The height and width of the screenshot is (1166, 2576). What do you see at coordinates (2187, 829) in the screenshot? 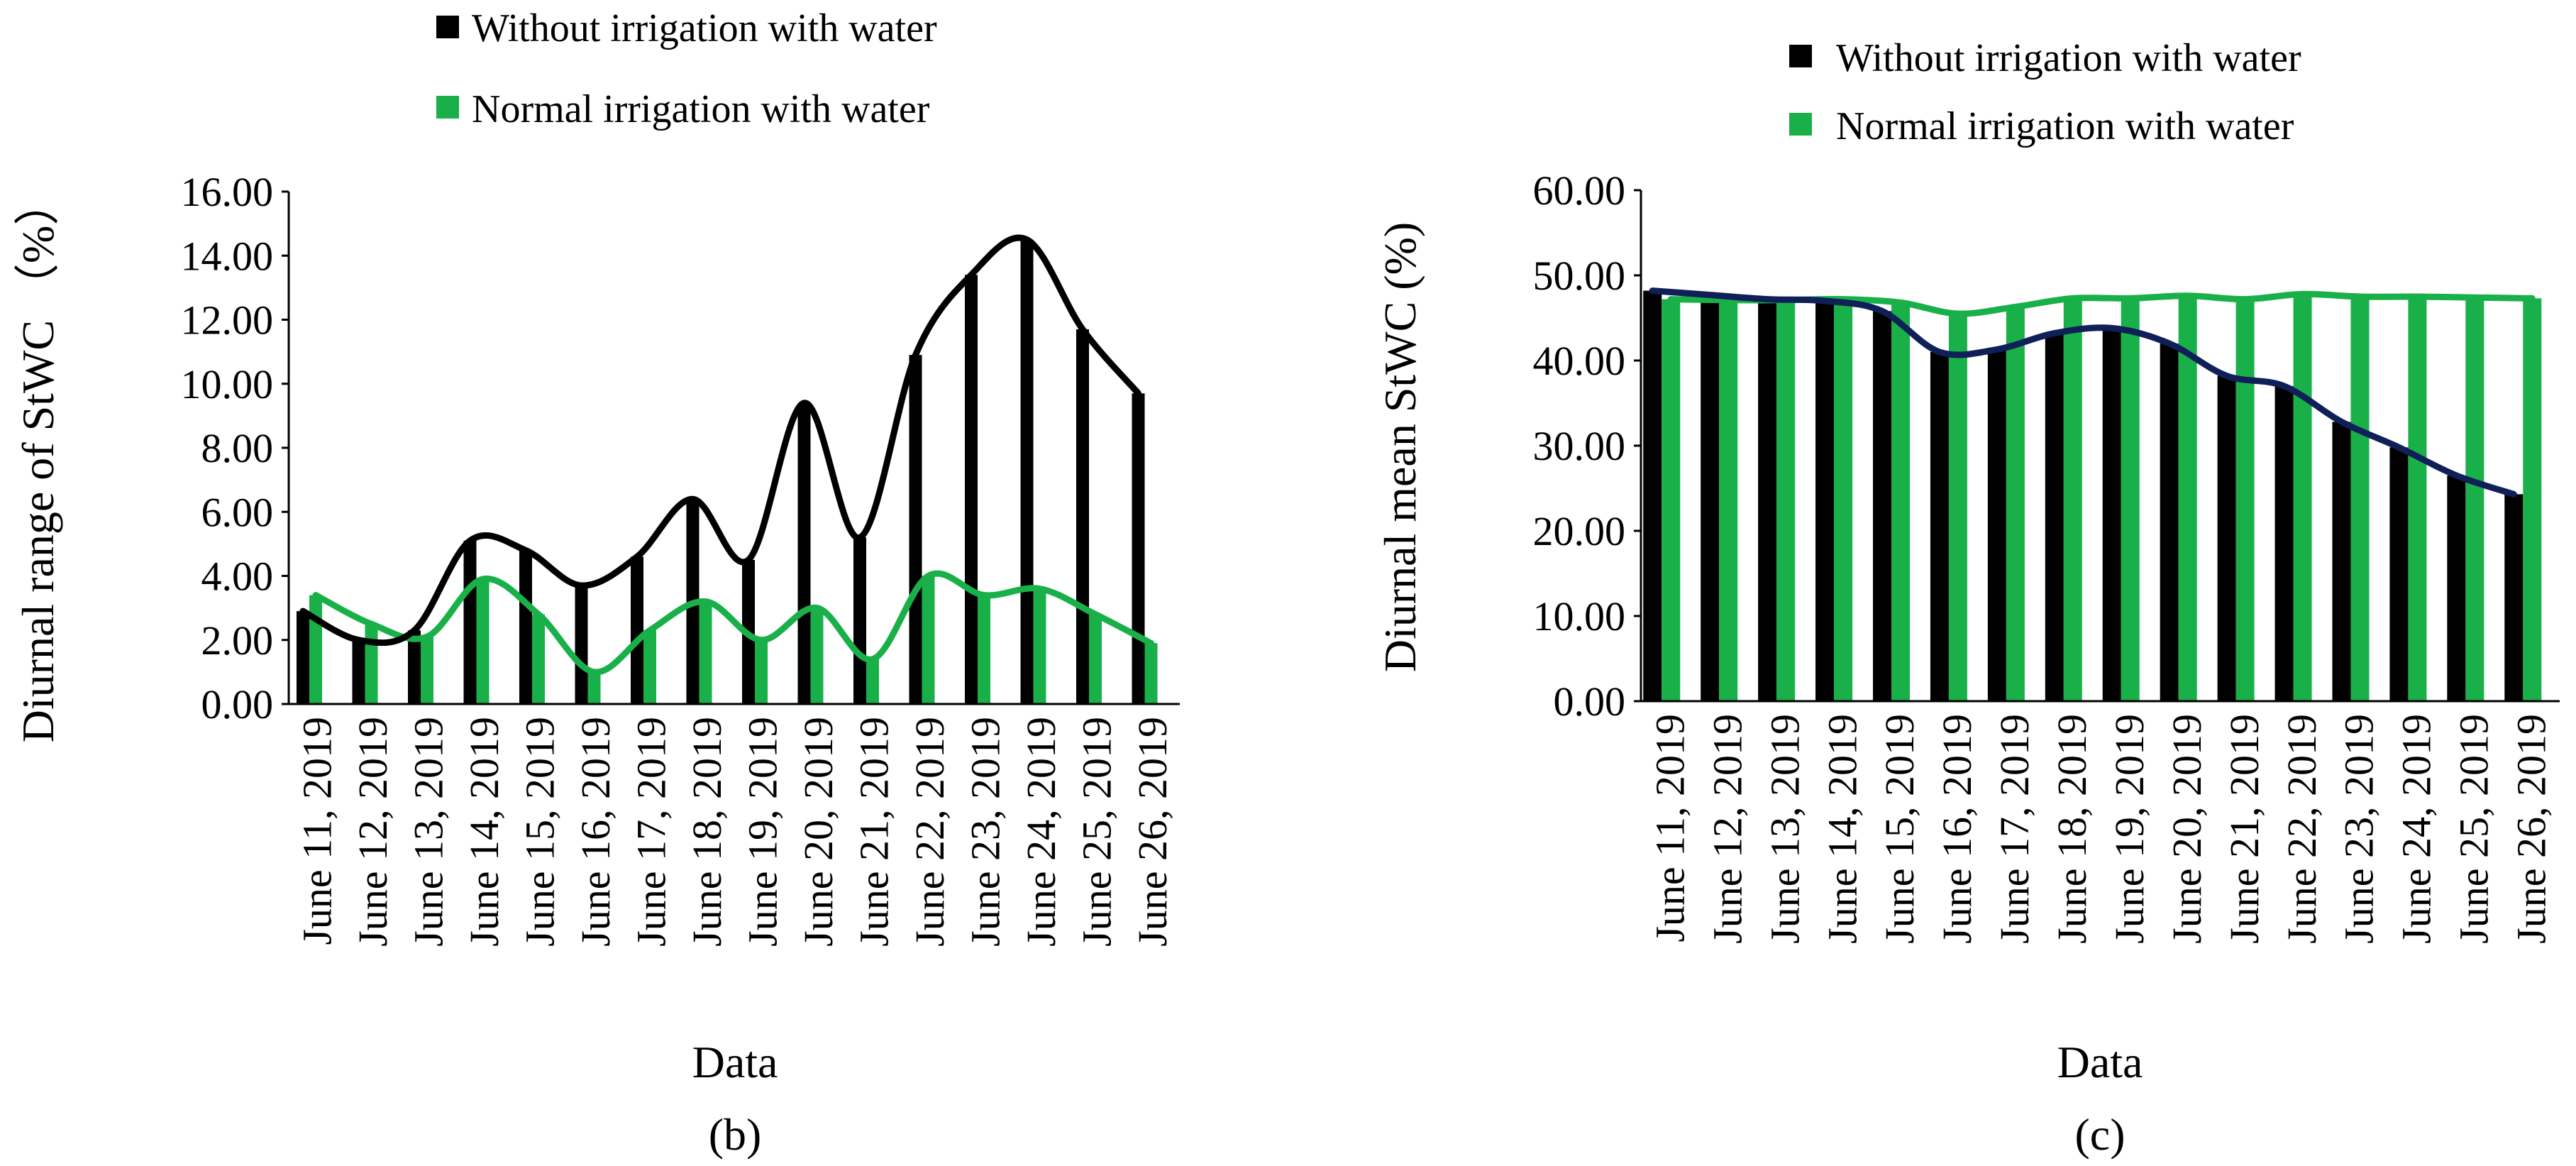
I see `x-tick-label: June 20, 2019` at bounding box center [2187, 829].